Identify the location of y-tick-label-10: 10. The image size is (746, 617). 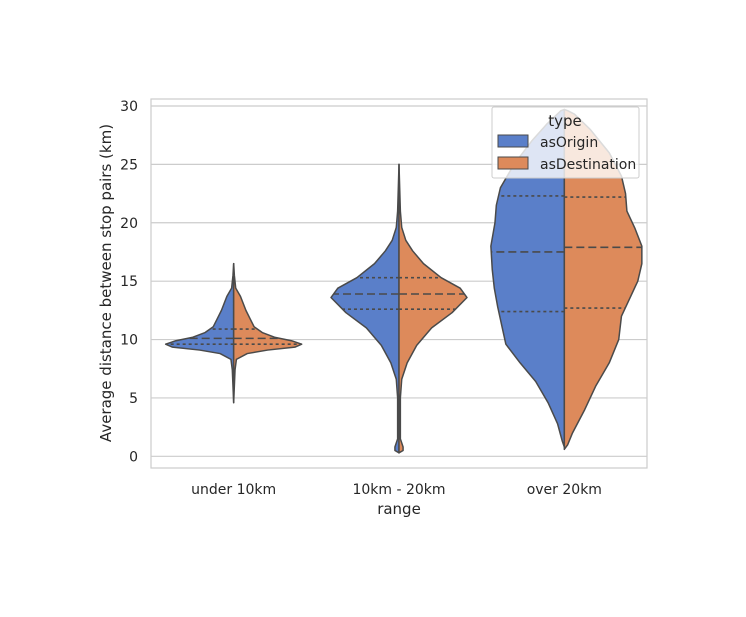
(129, 341).